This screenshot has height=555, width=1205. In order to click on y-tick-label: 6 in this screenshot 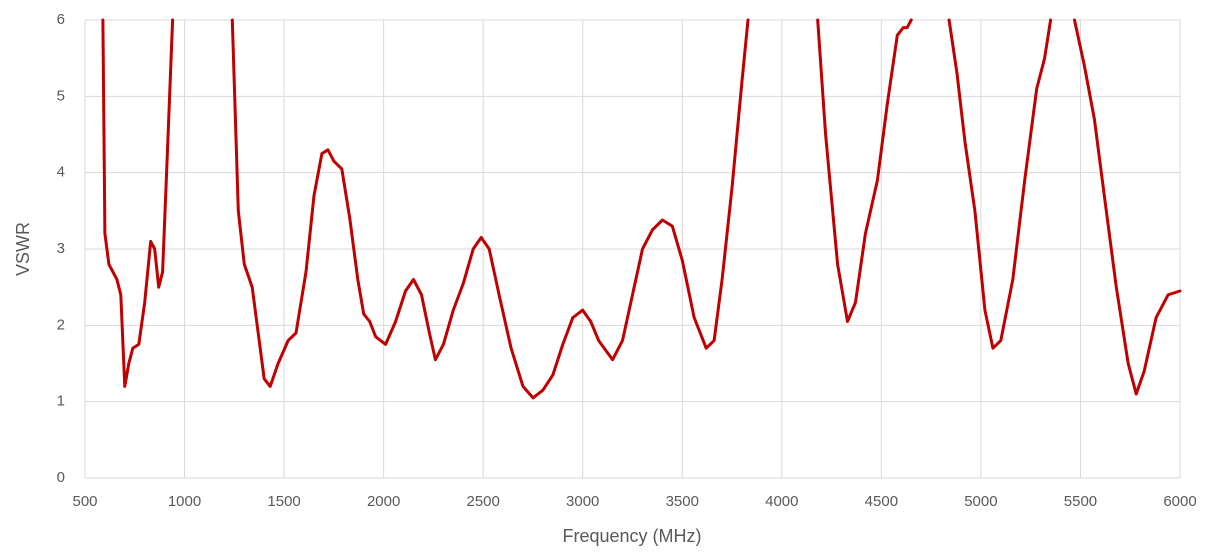, I will do `click(61, 19)`.